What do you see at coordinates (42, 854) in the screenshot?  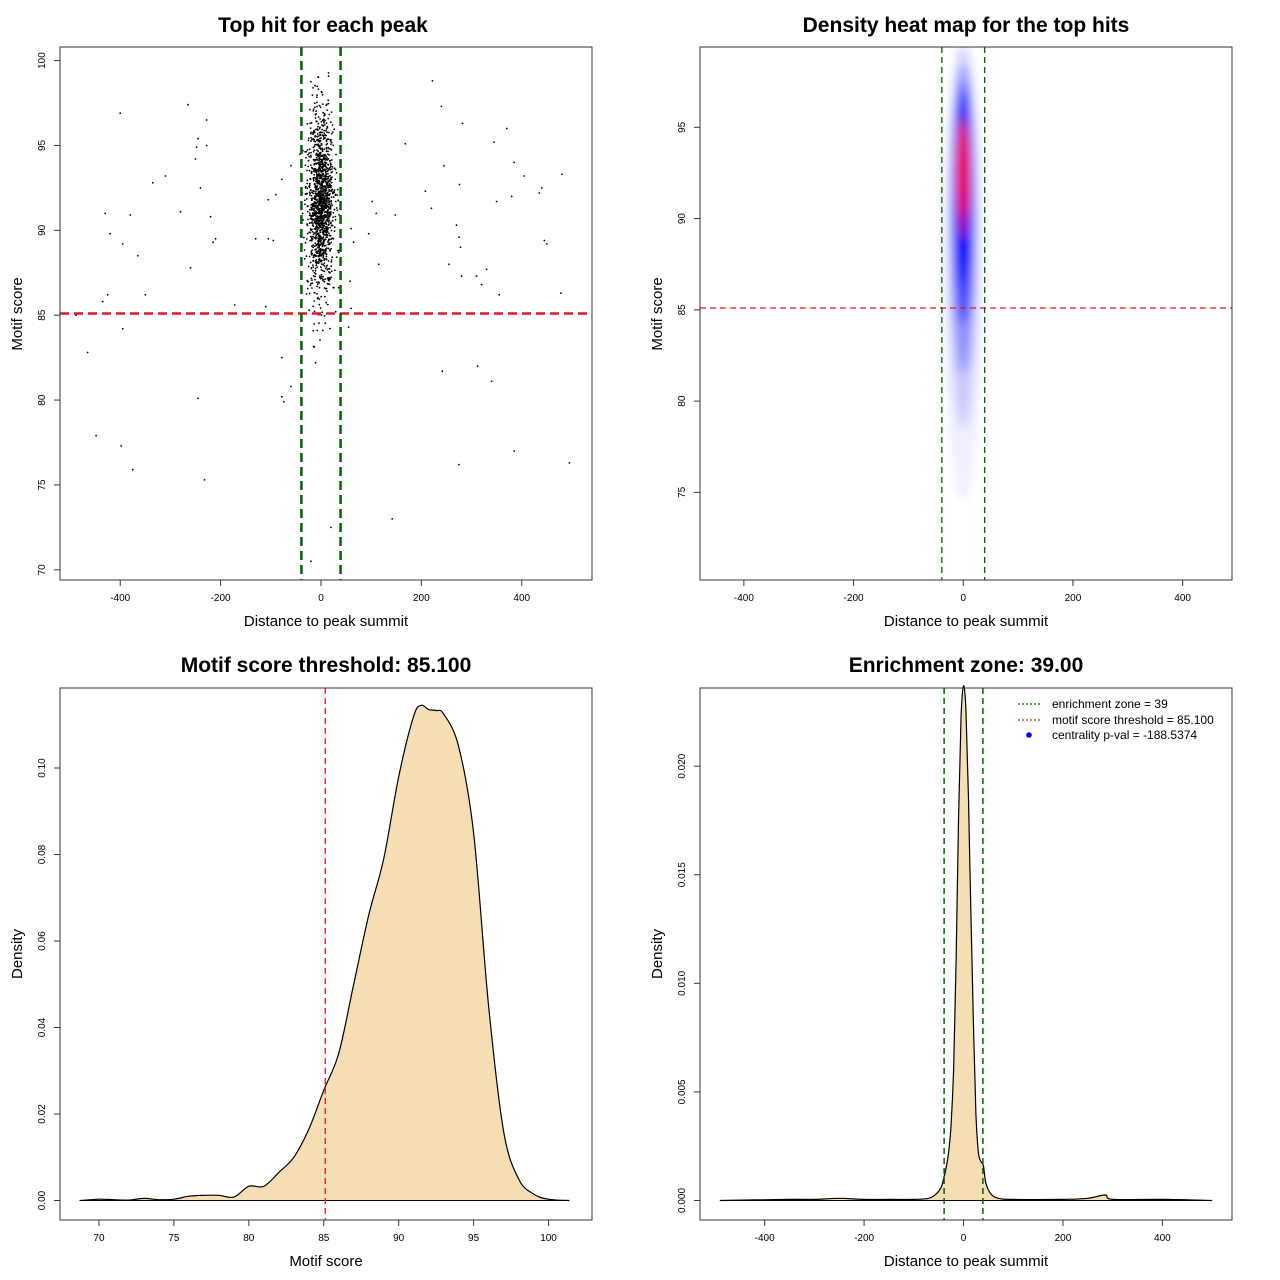 I see `y-tick-label: 0.08` at bounding box center [42, 854].